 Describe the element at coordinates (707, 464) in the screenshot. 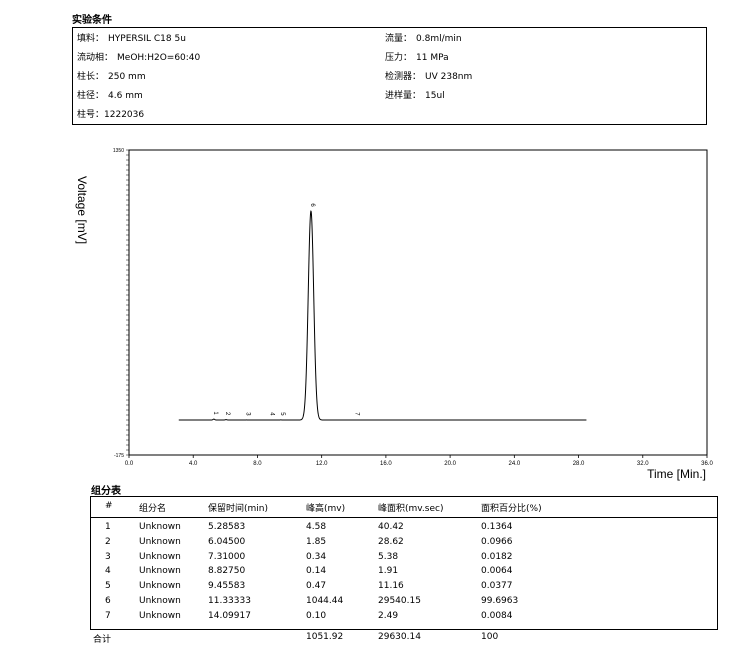

I see `x-tick-label: 36.0` at that location.